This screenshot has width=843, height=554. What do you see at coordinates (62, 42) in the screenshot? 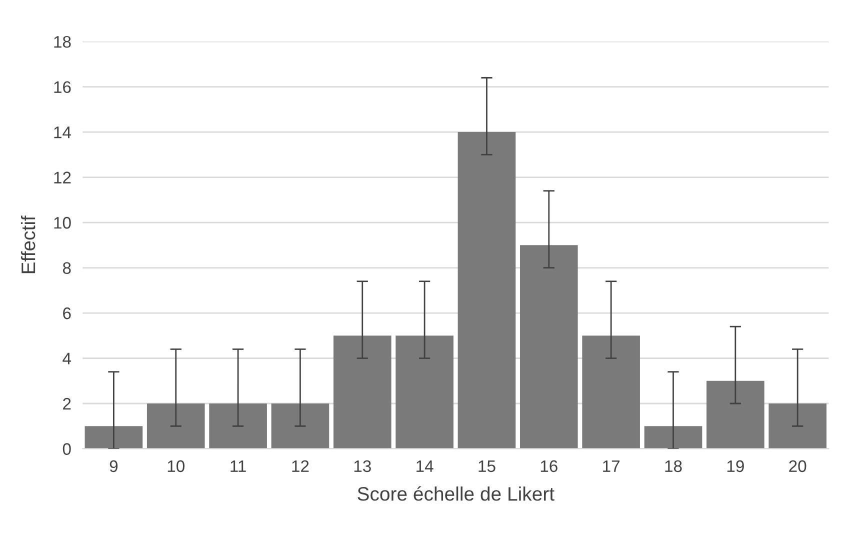
I see `y-tick-label: 18` at bounding box center [62, 42].